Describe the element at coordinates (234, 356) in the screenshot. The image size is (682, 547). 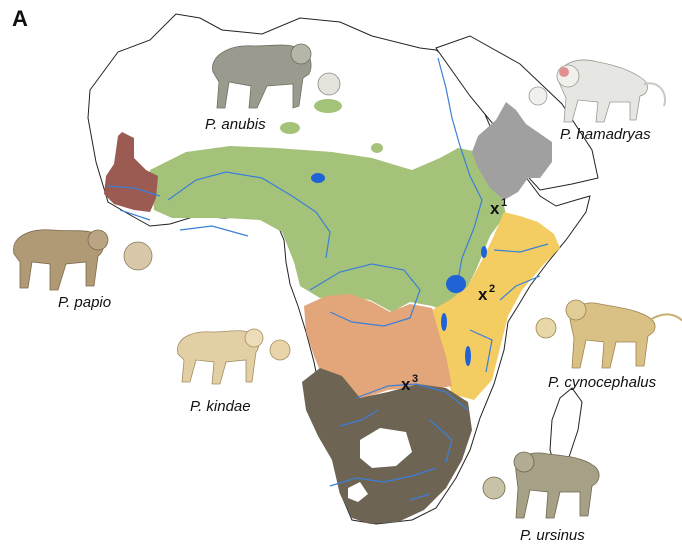
I see `kinda-baboon-illustration` at that location.